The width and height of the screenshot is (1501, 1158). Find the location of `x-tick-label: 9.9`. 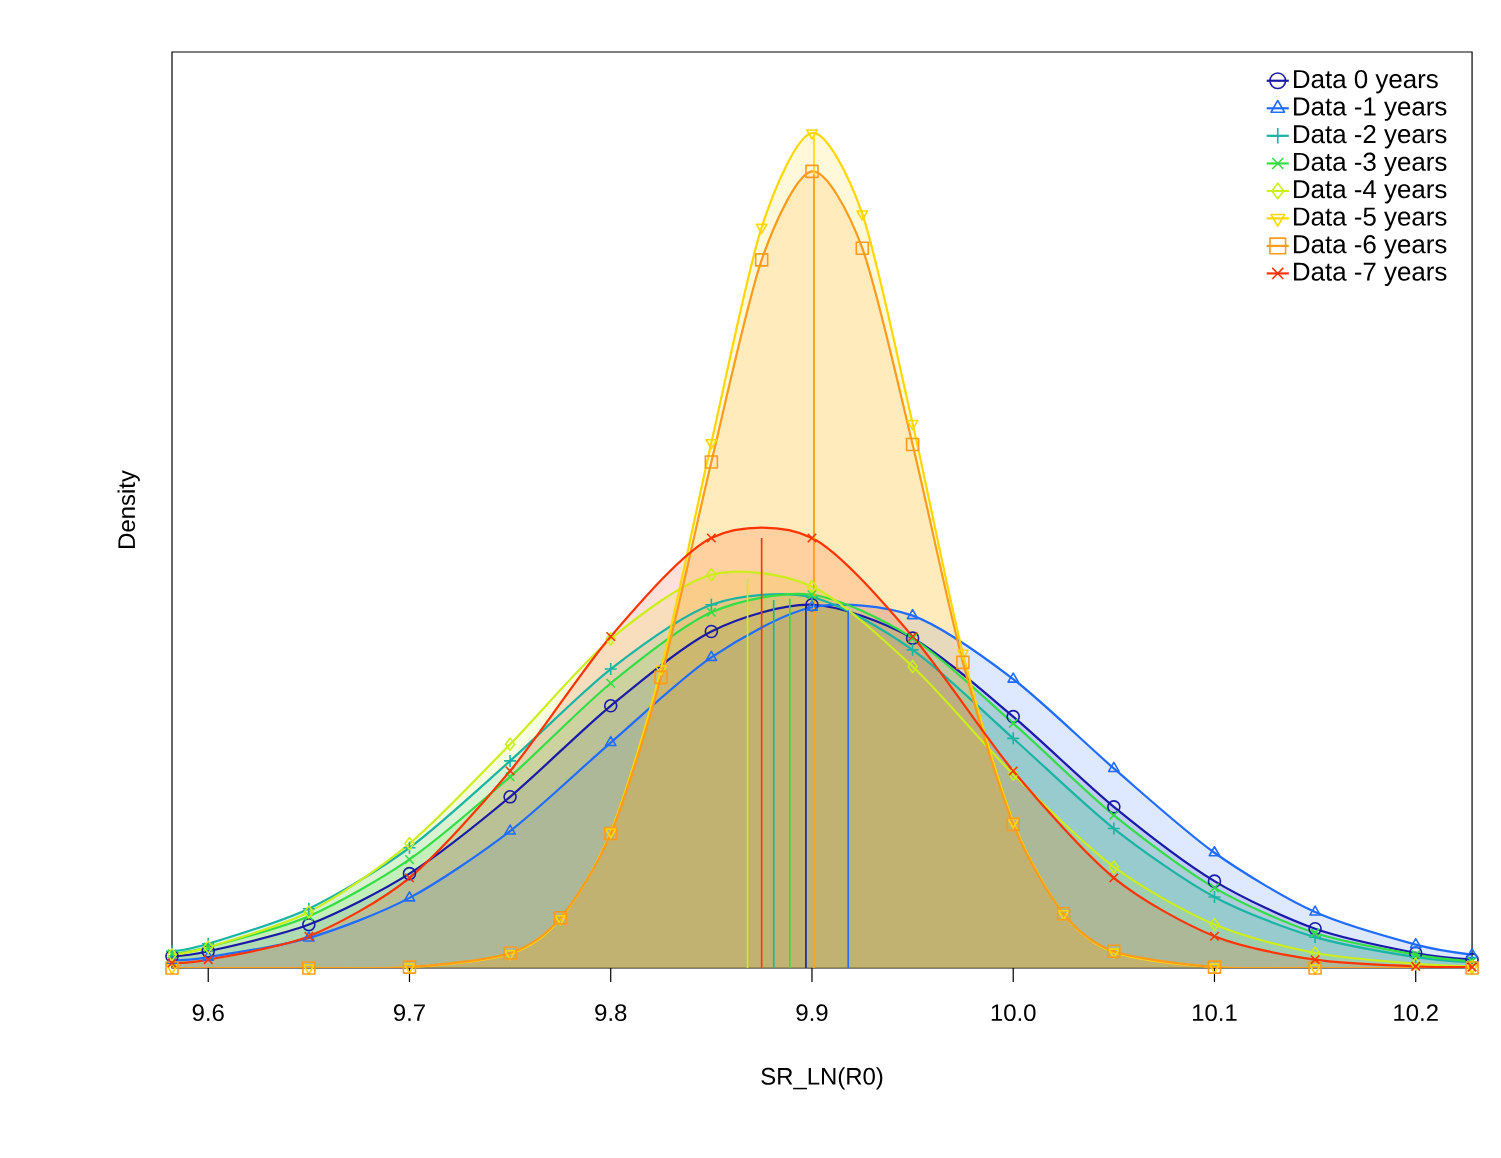

x-tick-label: 9.9 is located at coordinates (812, 1013).